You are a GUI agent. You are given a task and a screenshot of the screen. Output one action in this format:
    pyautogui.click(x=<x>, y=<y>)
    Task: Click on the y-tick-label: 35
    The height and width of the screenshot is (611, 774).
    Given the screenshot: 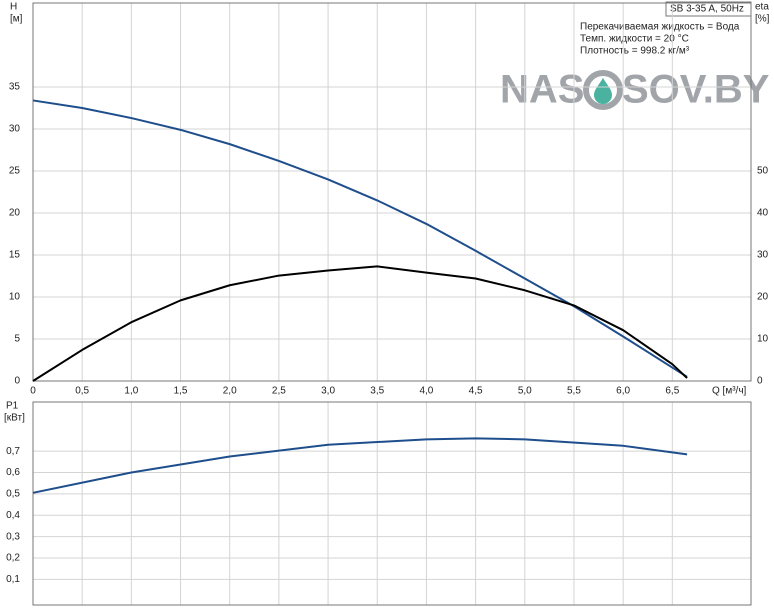 What is the action you would take?
    pyautogui.click(x=15, y=87)
    